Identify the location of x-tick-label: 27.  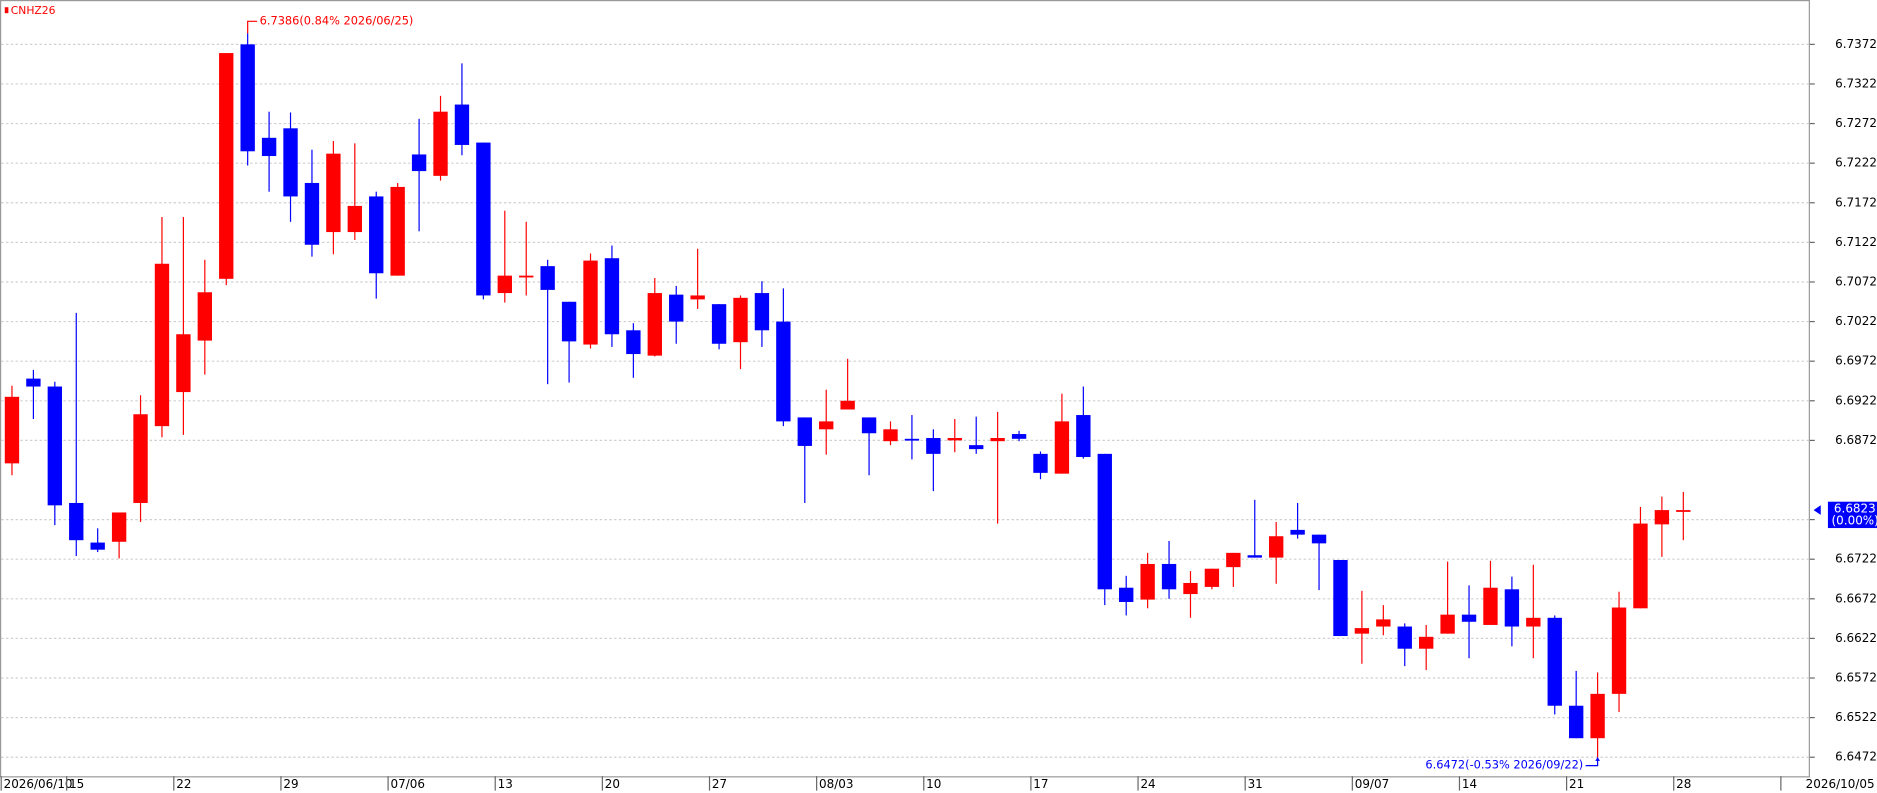
(719, 784).